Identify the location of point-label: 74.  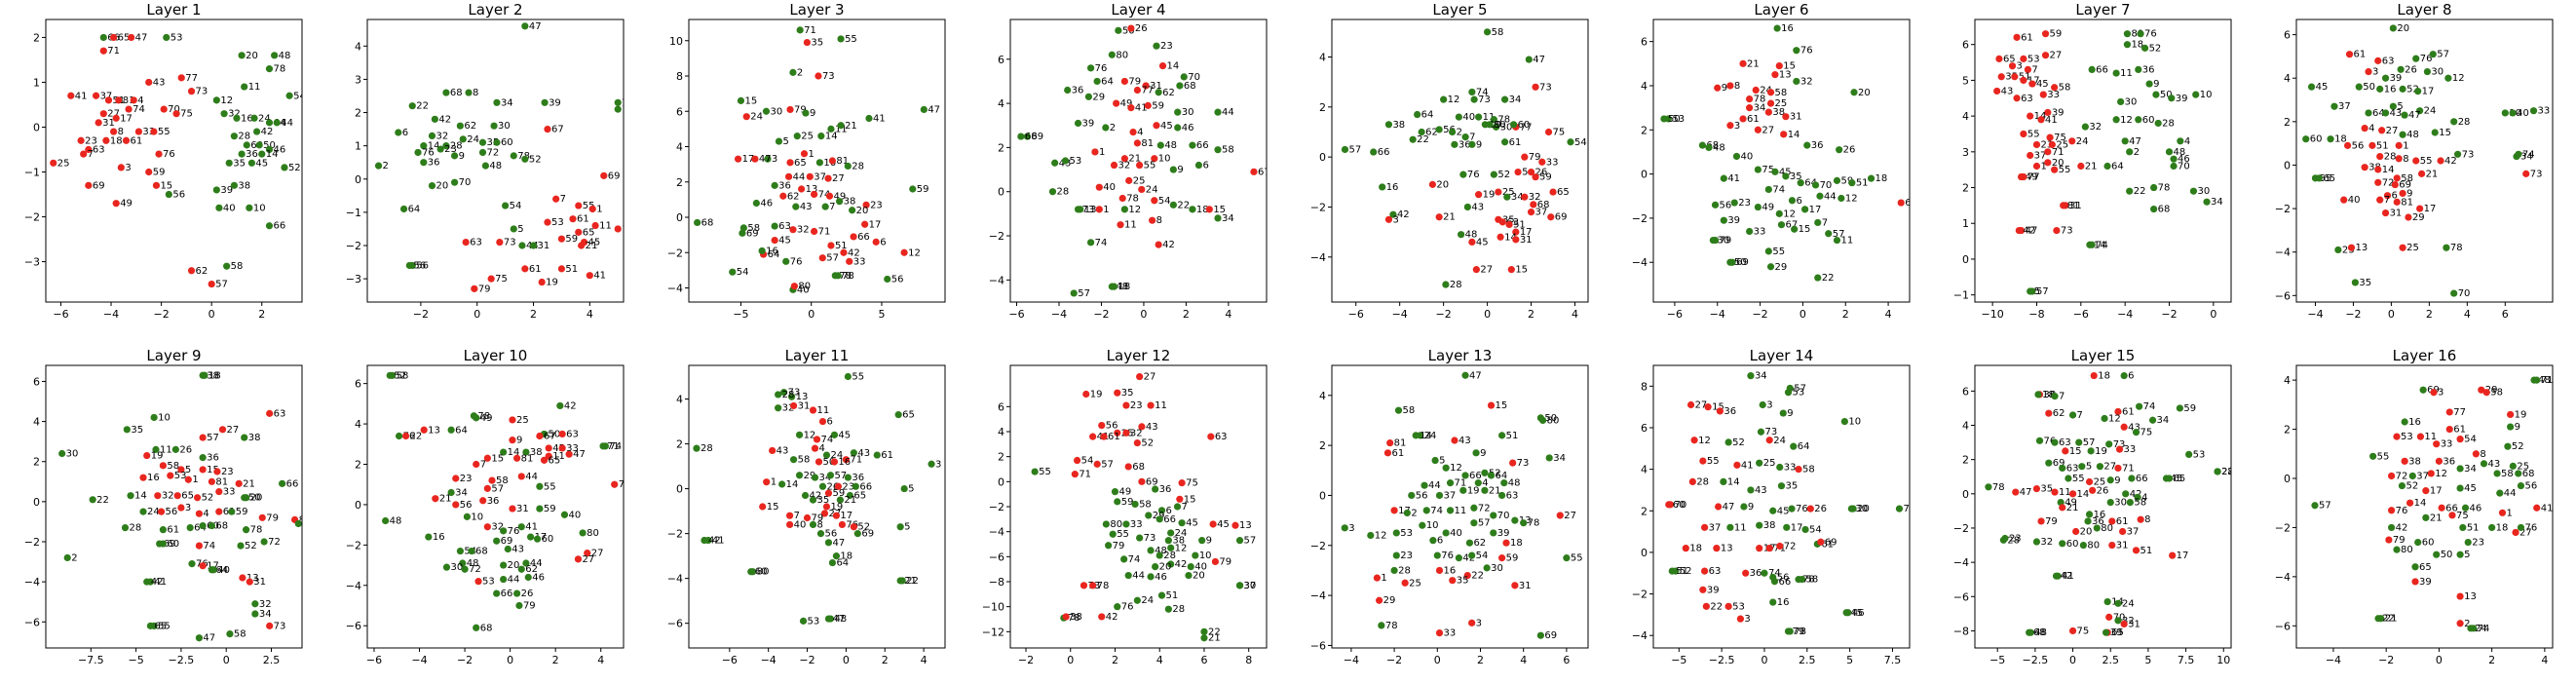
(2528, 154).